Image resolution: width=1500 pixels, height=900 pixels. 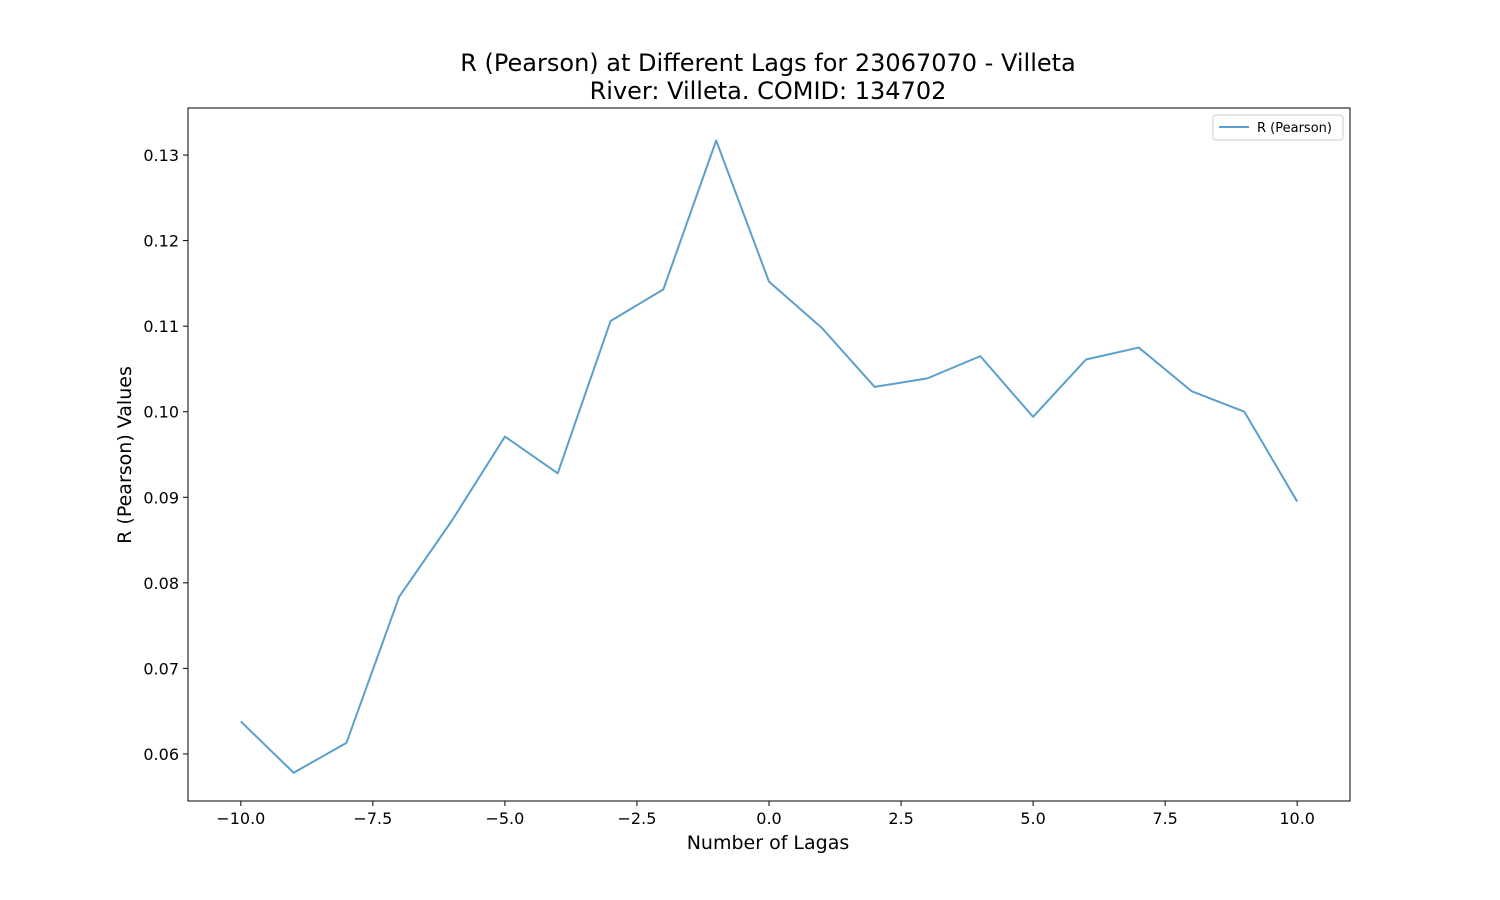 What do you see at coordinates (161, 241) in the screenshot?
I see `y-tick-label: 0.12` at bounding box center [161, 241].